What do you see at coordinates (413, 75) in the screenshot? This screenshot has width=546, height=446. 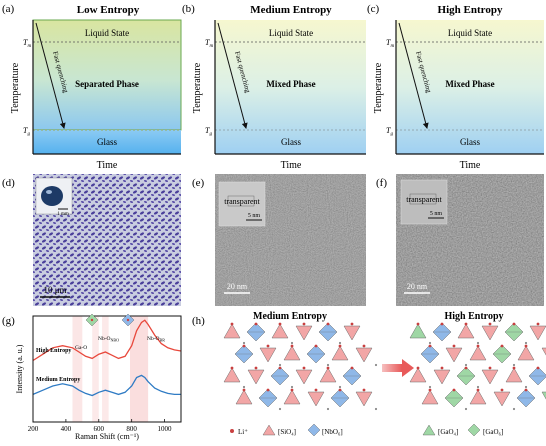 I see `panel-c-quench-arrow` at bounding box center [413, 75].